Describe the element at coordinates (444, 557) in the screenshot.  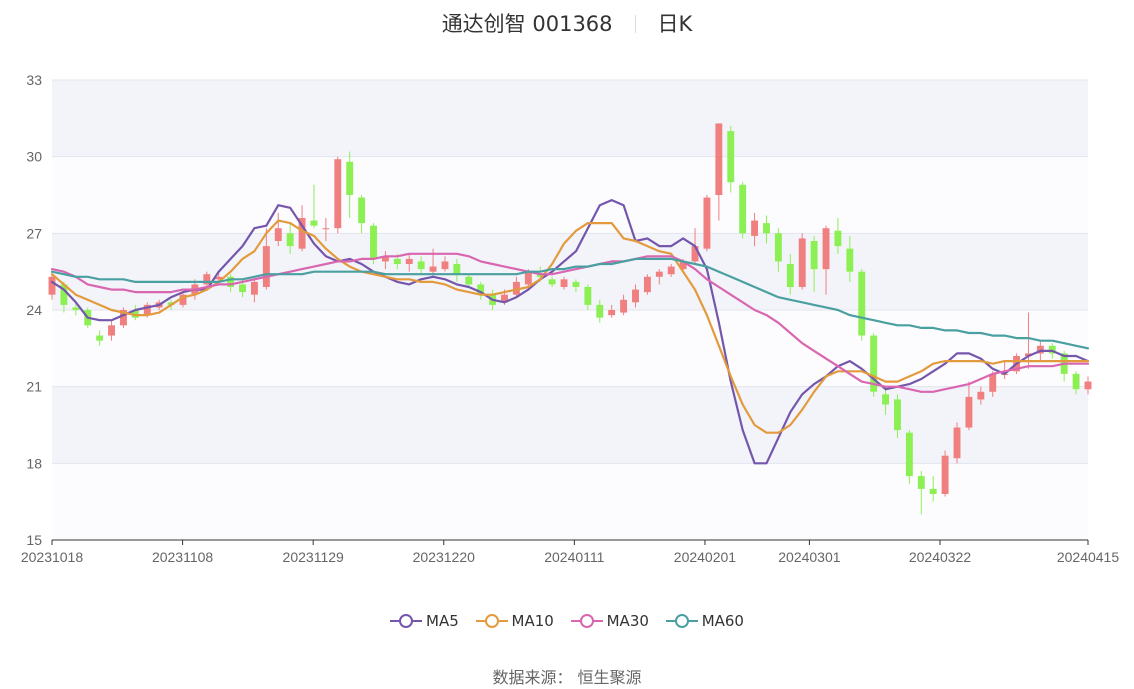
I see `x-tick-label: 20231220` at that location.